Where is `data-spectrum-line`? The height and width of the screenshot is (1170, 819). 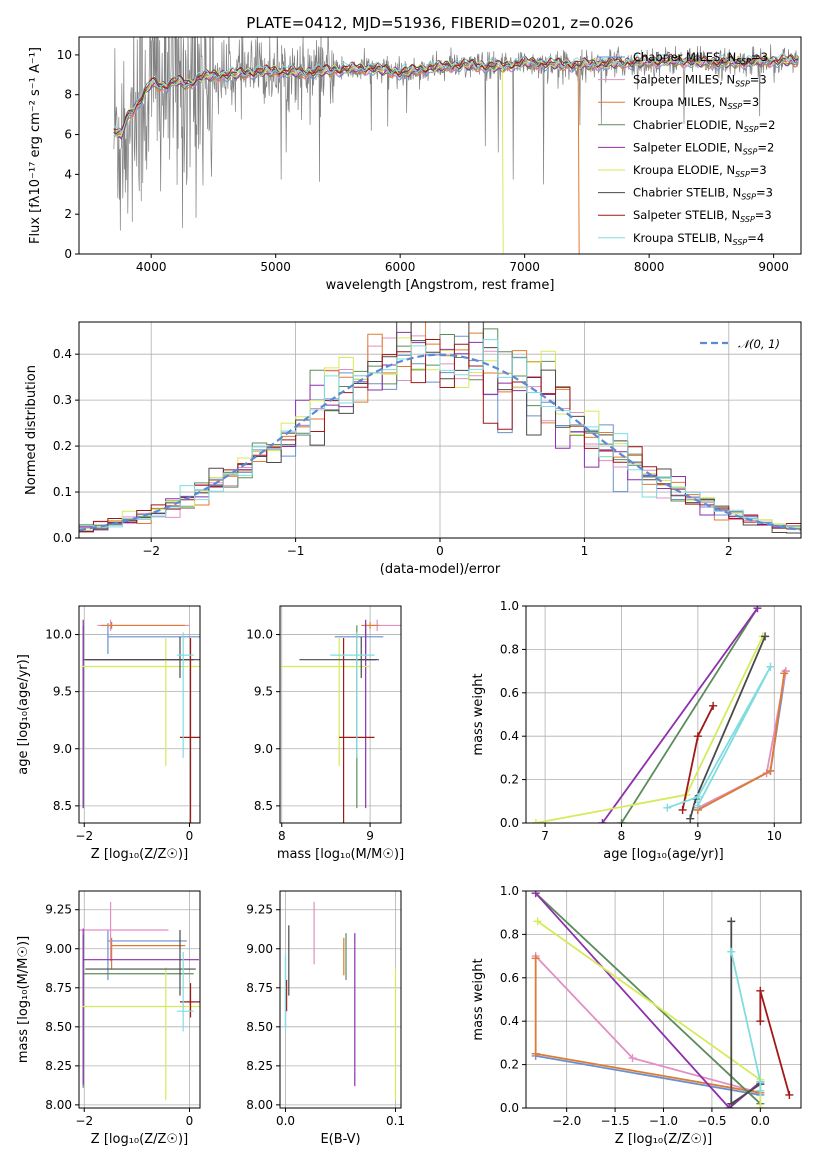 data-spectrum-line is located at coordinates (456, 134).